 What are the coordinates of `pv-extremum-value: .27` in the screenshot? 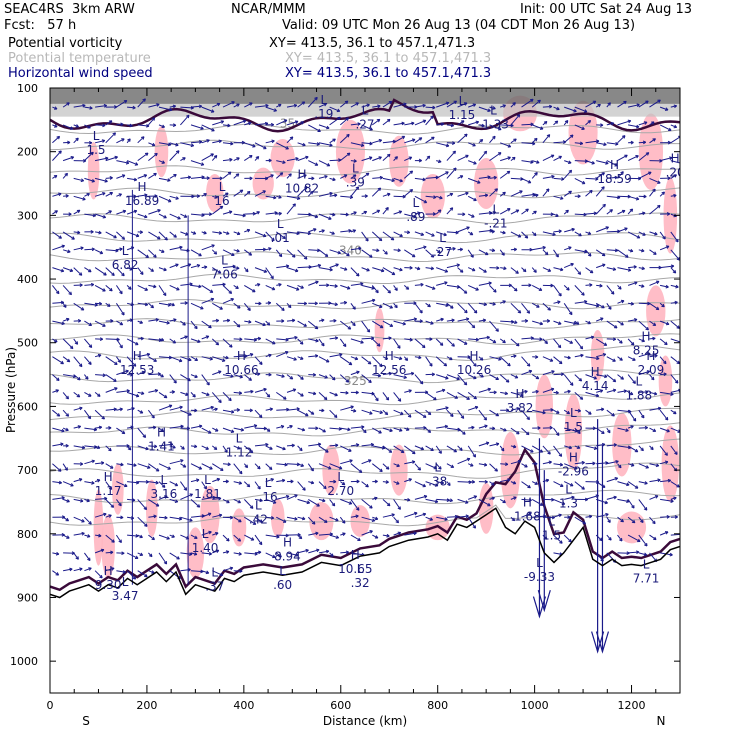 It's located at (442, 252).